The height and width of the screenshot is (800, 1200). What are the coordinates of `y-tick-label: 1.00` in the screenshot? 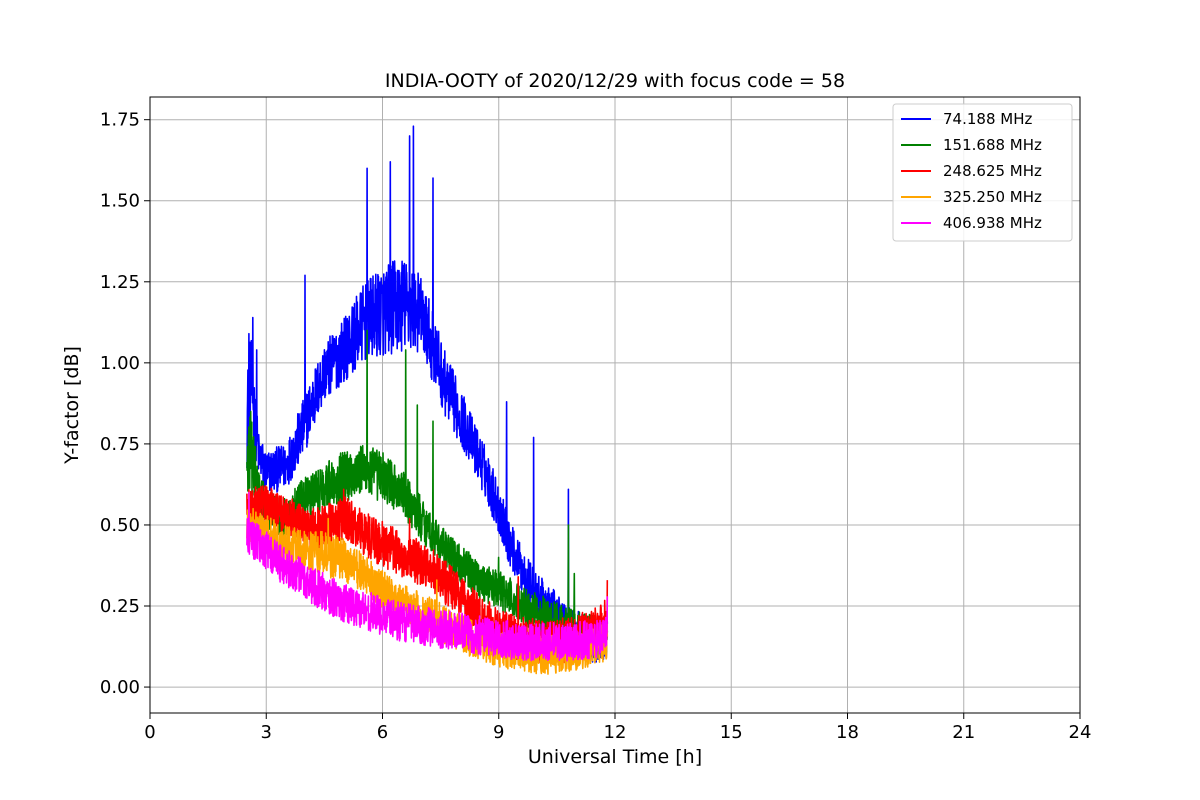 It's located at (120, 363).